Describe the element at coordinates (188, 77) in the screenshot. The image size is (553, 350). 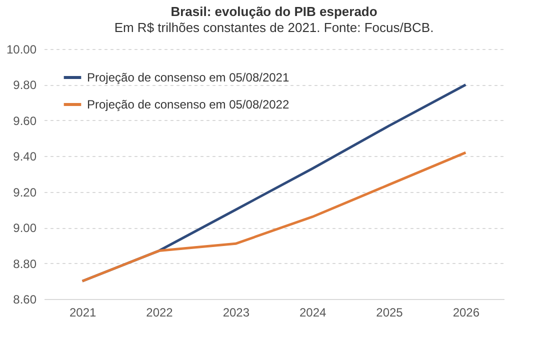
I see `legend-label: Projeção de consenso em 05/08/2021` at that location.